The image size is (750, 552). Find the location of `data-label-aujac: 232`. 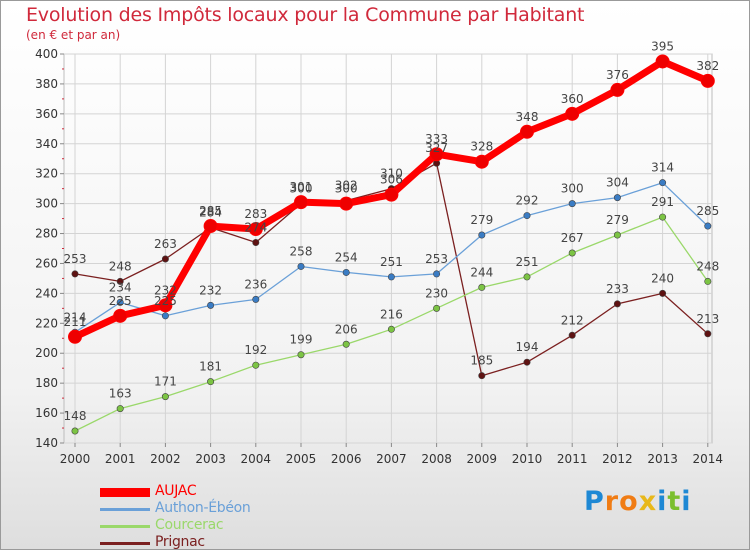

data-label-aujac: 232 is located at coordinates (165, 290).